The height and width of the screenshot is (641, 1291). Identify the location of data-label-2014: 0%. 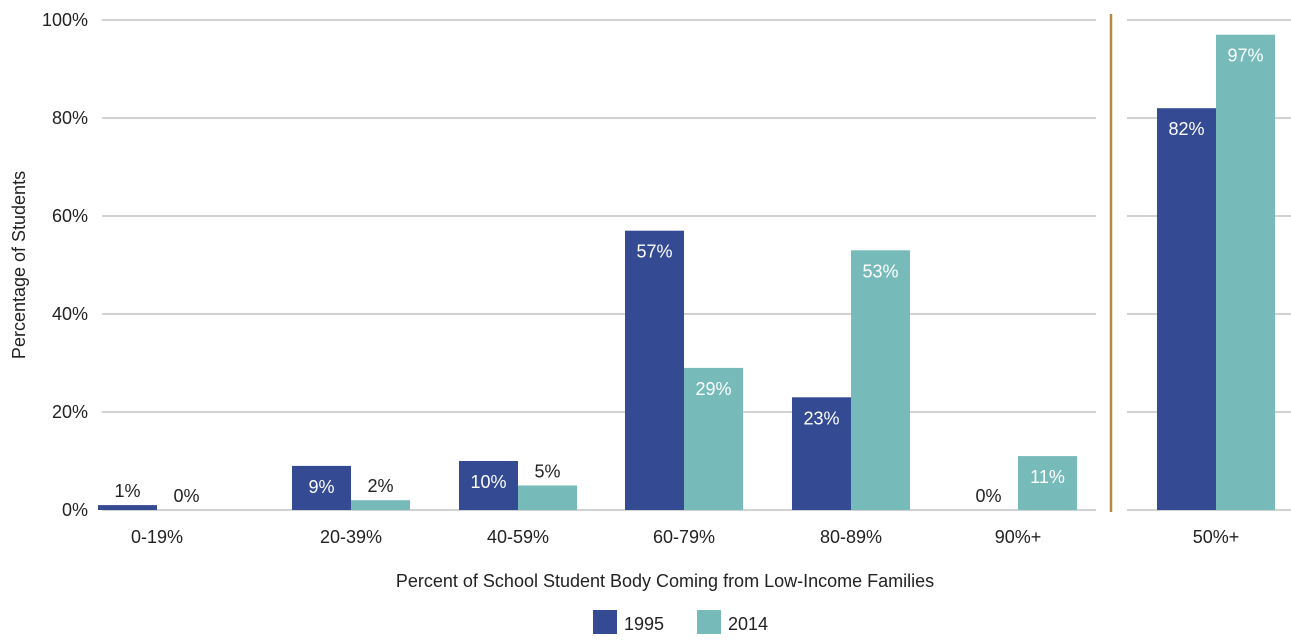
(186, 496).